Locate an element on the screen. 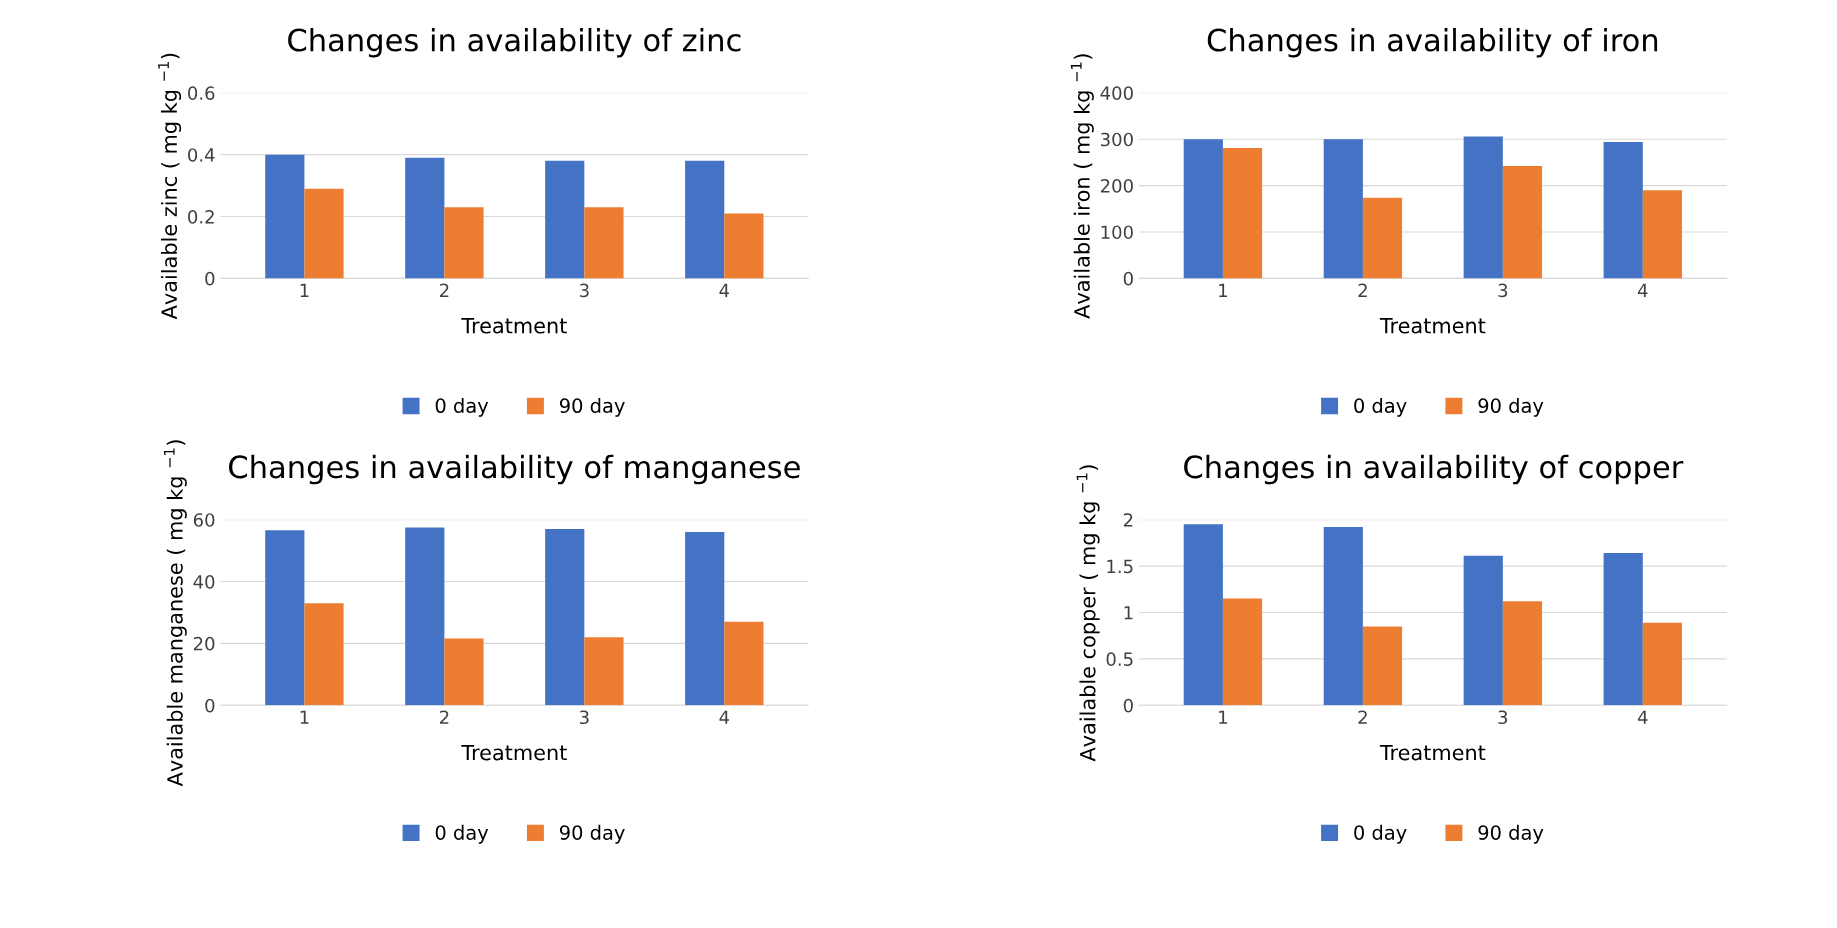 This screenshot has width=1837, height=928. y-axis-title: Available manganese ( mg kg $^{−1}$) is located at coordinates (175, 613).